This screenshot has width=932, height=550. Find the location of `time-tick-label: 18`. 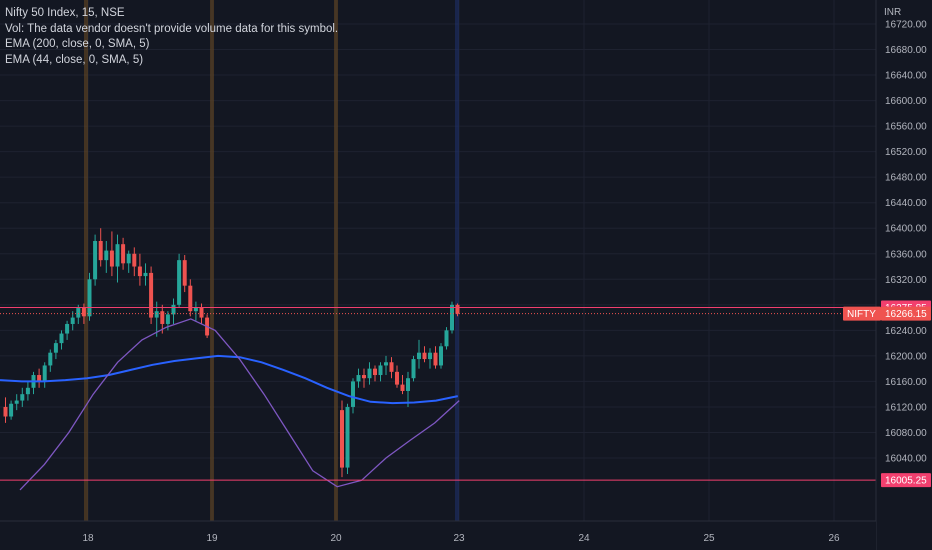

time-tick-label: 18 is located at coordinates (88, 538).